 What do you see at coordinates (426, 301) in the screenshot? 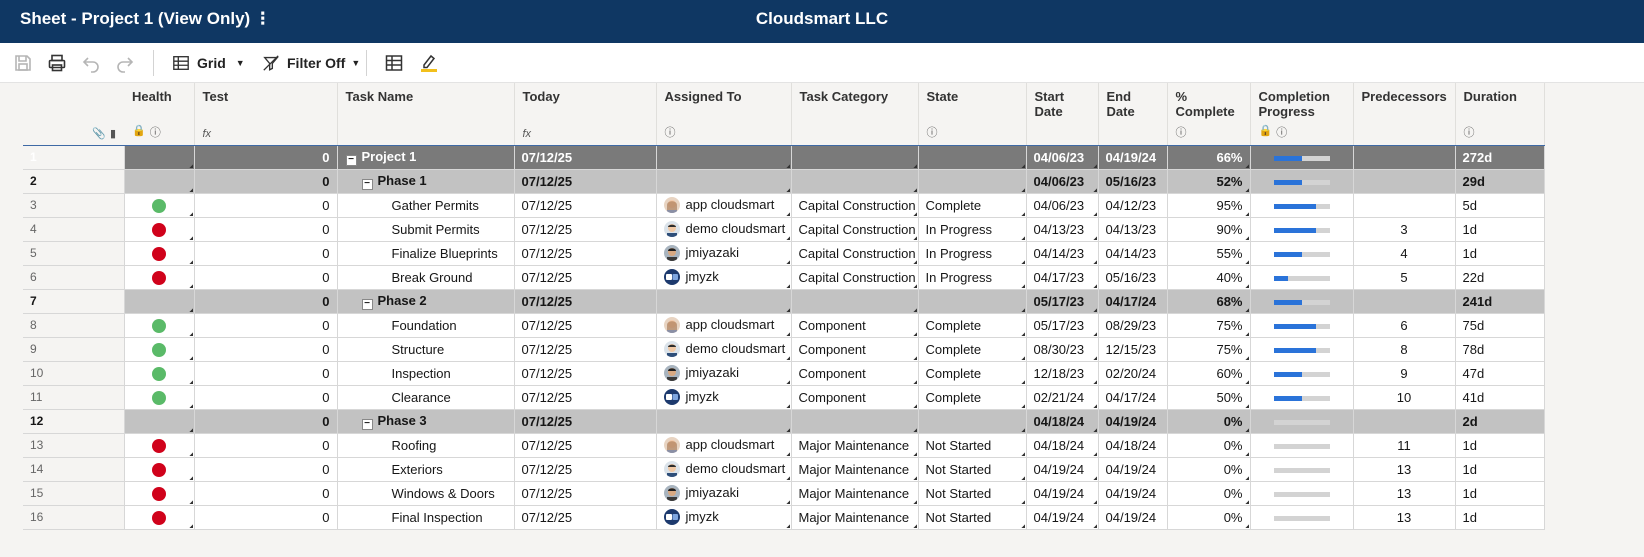
I see `cell-task-name: − Phase 2` at bounding box center [426, 301].